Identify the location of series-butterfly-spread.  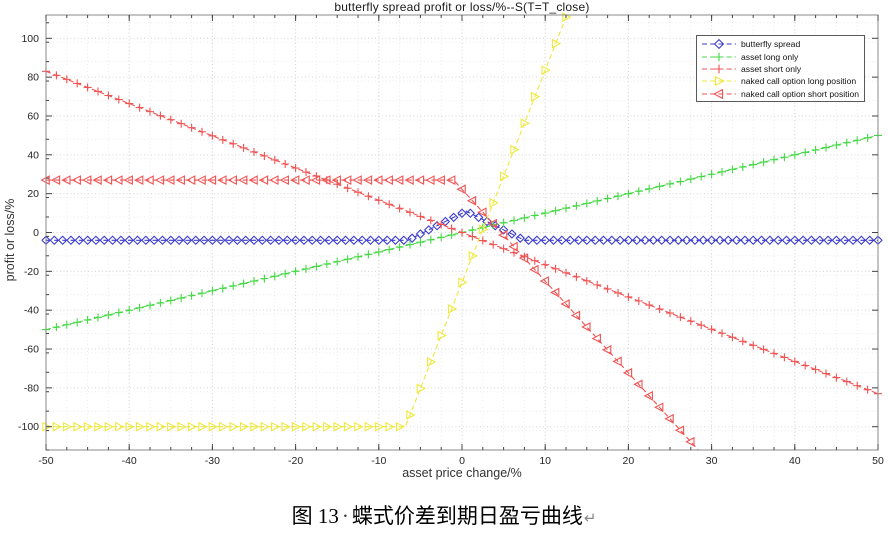
(462, 227).